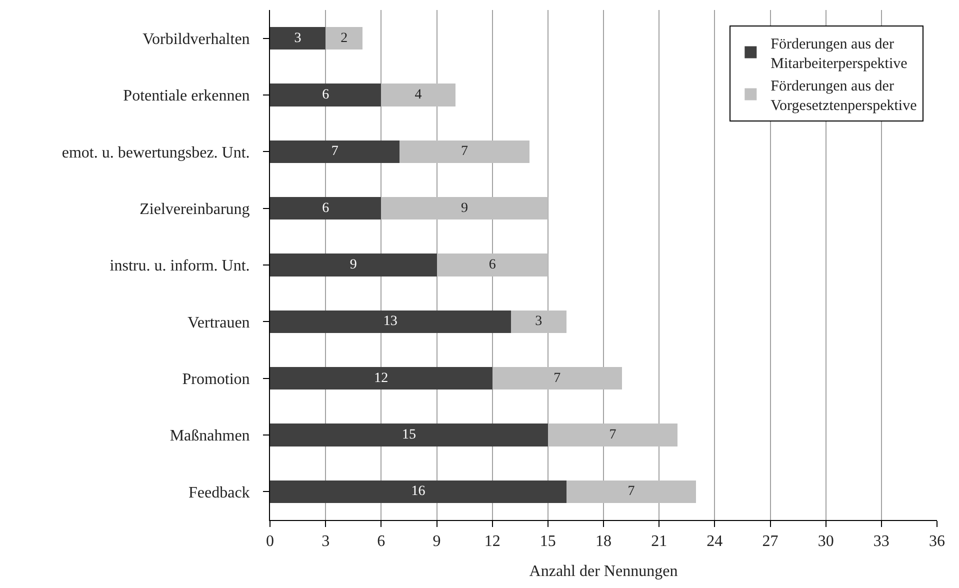 The height and width of the screenshot is (588, 959). Describe the element at coordinates (844, 96) in the screenshot. I see `legend-label: Förderungen aus der Vorgesetztenperspektive` at that location.